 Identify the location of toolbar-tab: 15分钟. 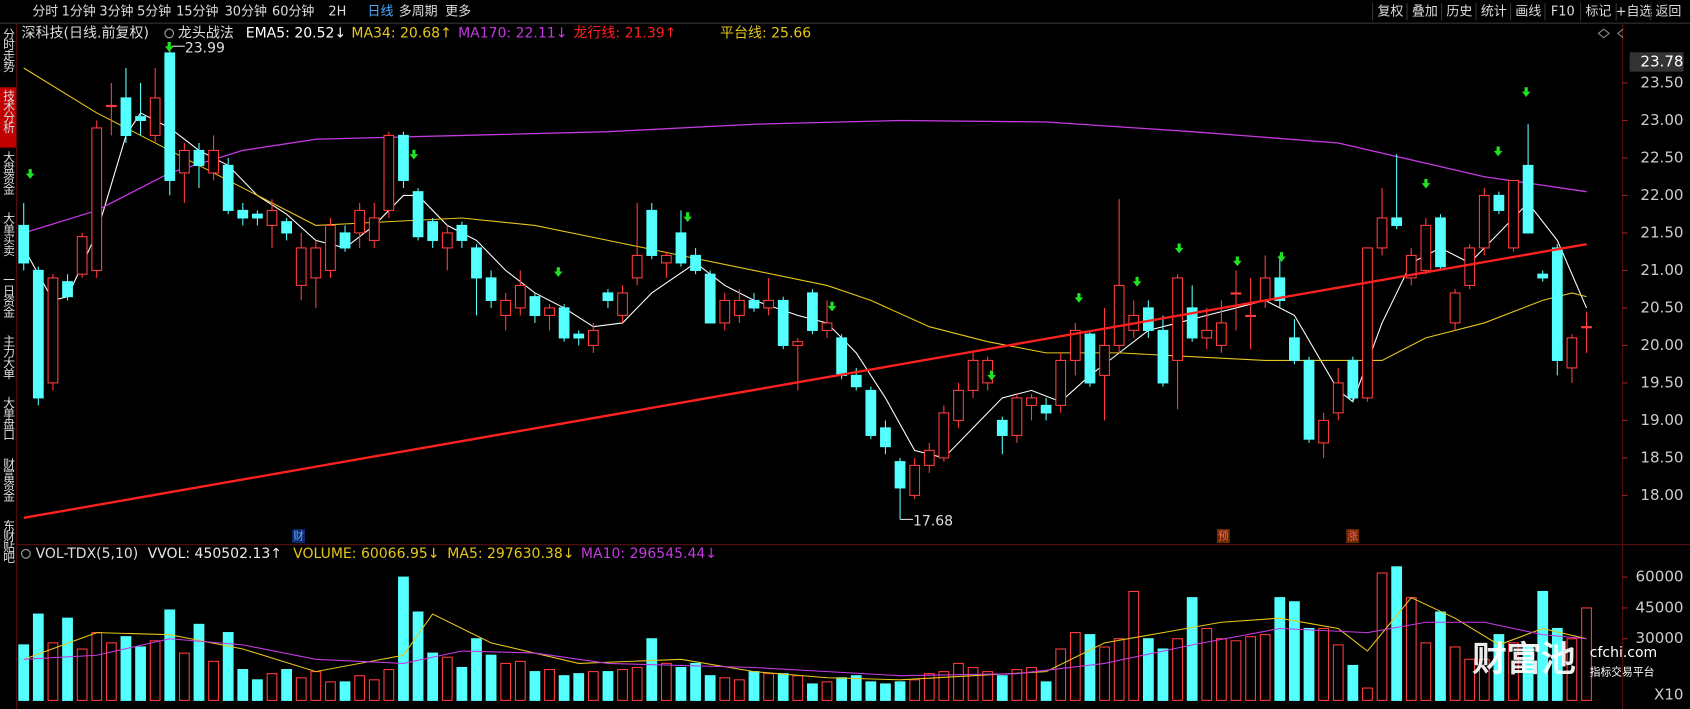
(197, 11).